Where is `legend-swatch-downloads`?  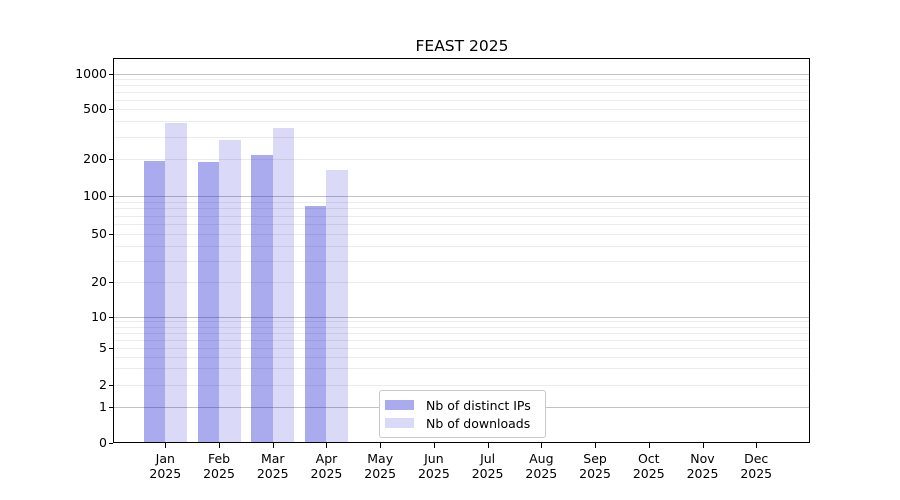
legend-swatch-downloads is located at coordinates (399, 423).